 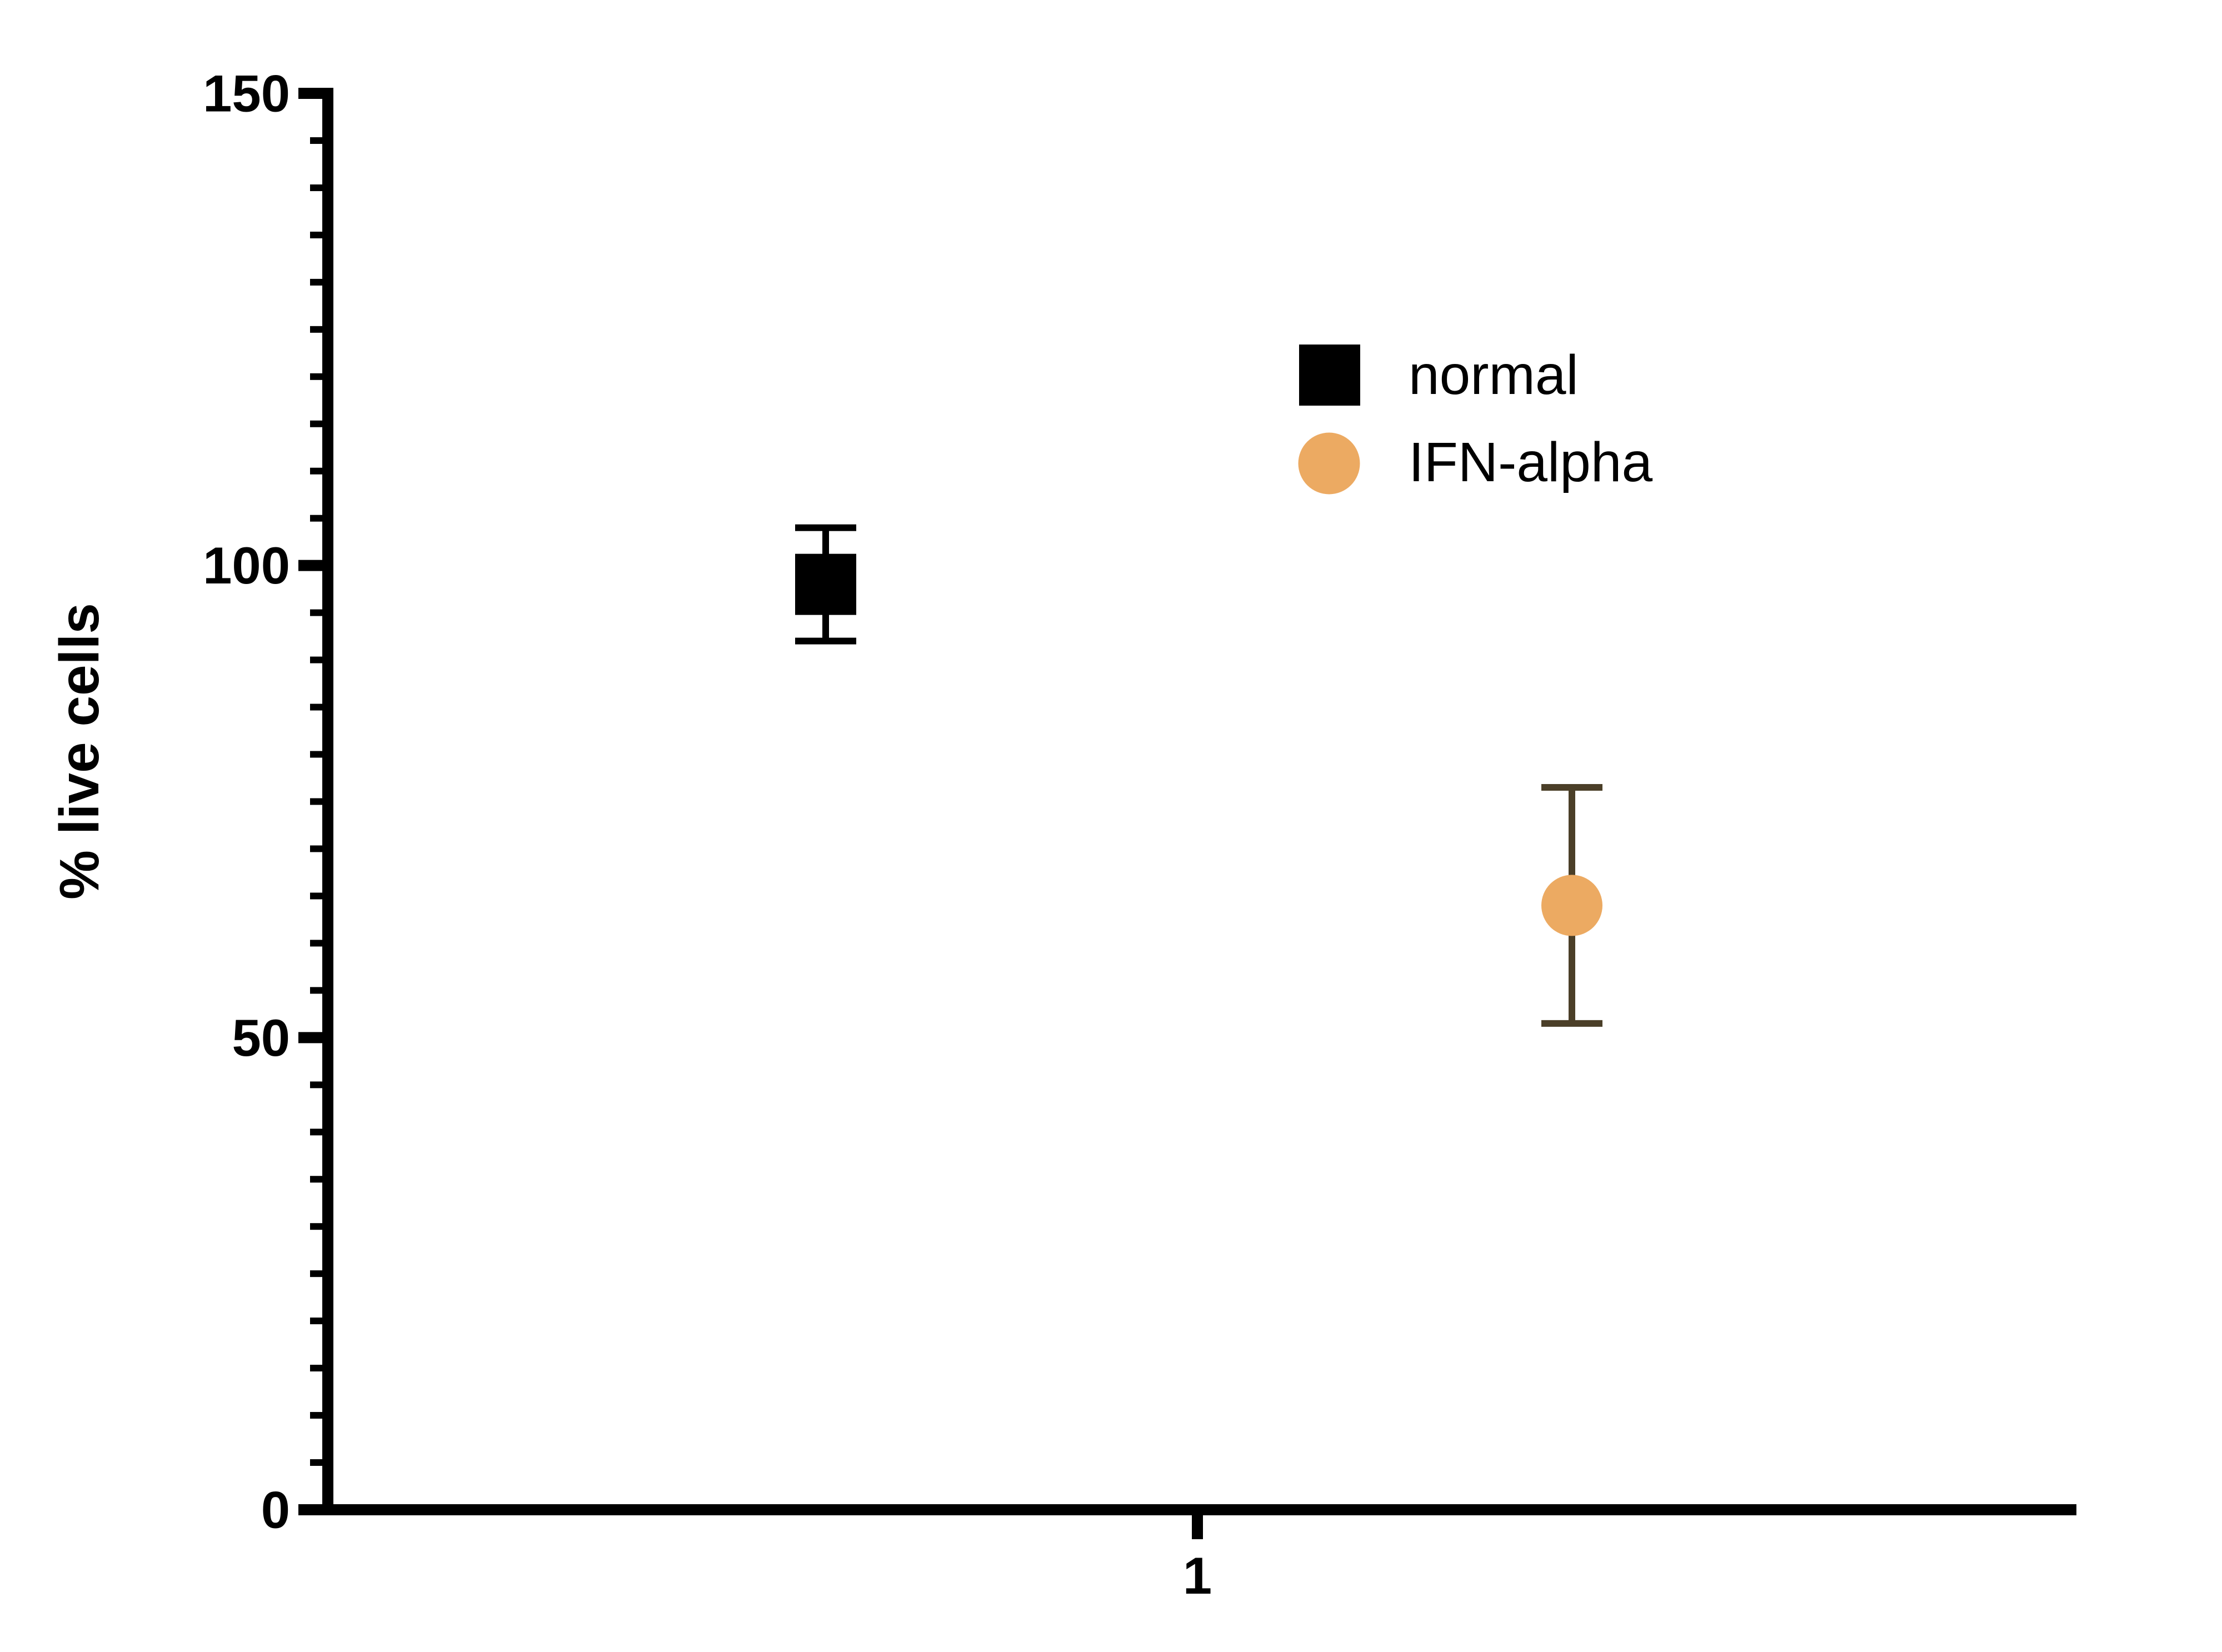 I want to click on series-IFN-alpha, so click(x=1572, y=905).